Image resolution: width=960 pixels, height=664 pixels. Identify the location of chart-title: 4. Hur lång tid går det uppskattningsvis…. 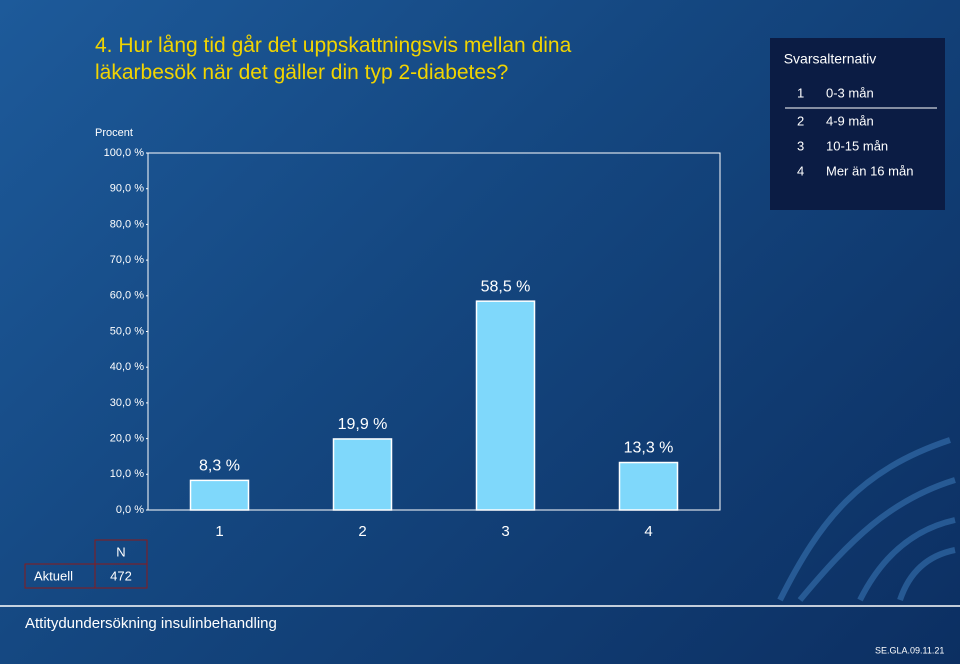
(333, 59).